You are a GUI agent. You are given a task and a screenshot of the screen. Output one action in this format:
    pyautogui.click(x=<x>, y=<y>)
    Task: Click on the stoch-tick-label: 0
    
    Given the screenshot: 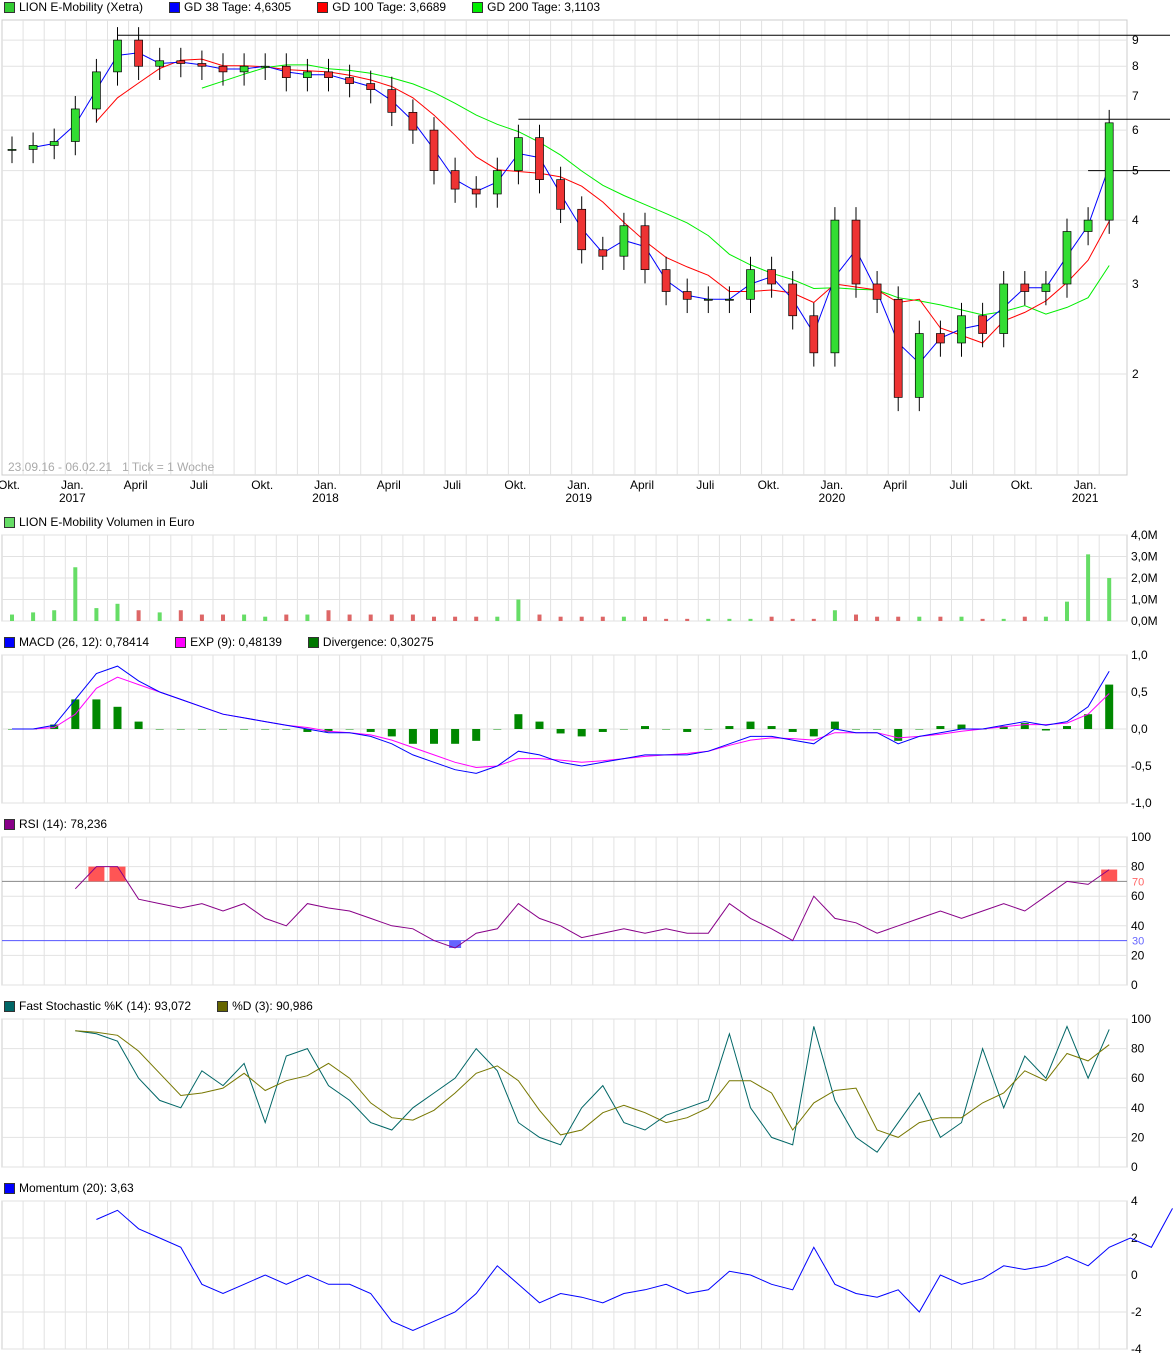 What is the action you would take?
    pyautogui.click(x=1134, y=1167)
    